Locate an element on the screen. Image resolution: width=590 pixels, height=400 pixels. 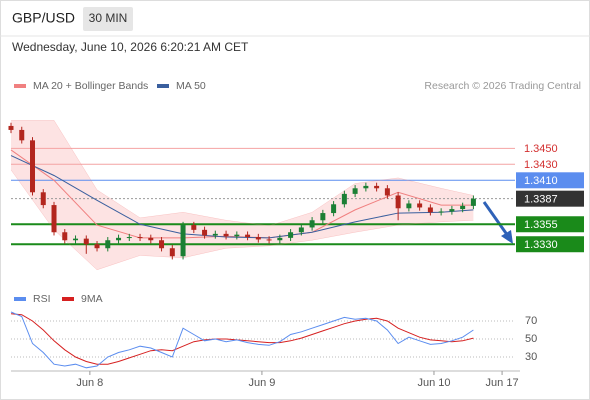
level-label: 1.3410 is located at coordinates (541, 181).